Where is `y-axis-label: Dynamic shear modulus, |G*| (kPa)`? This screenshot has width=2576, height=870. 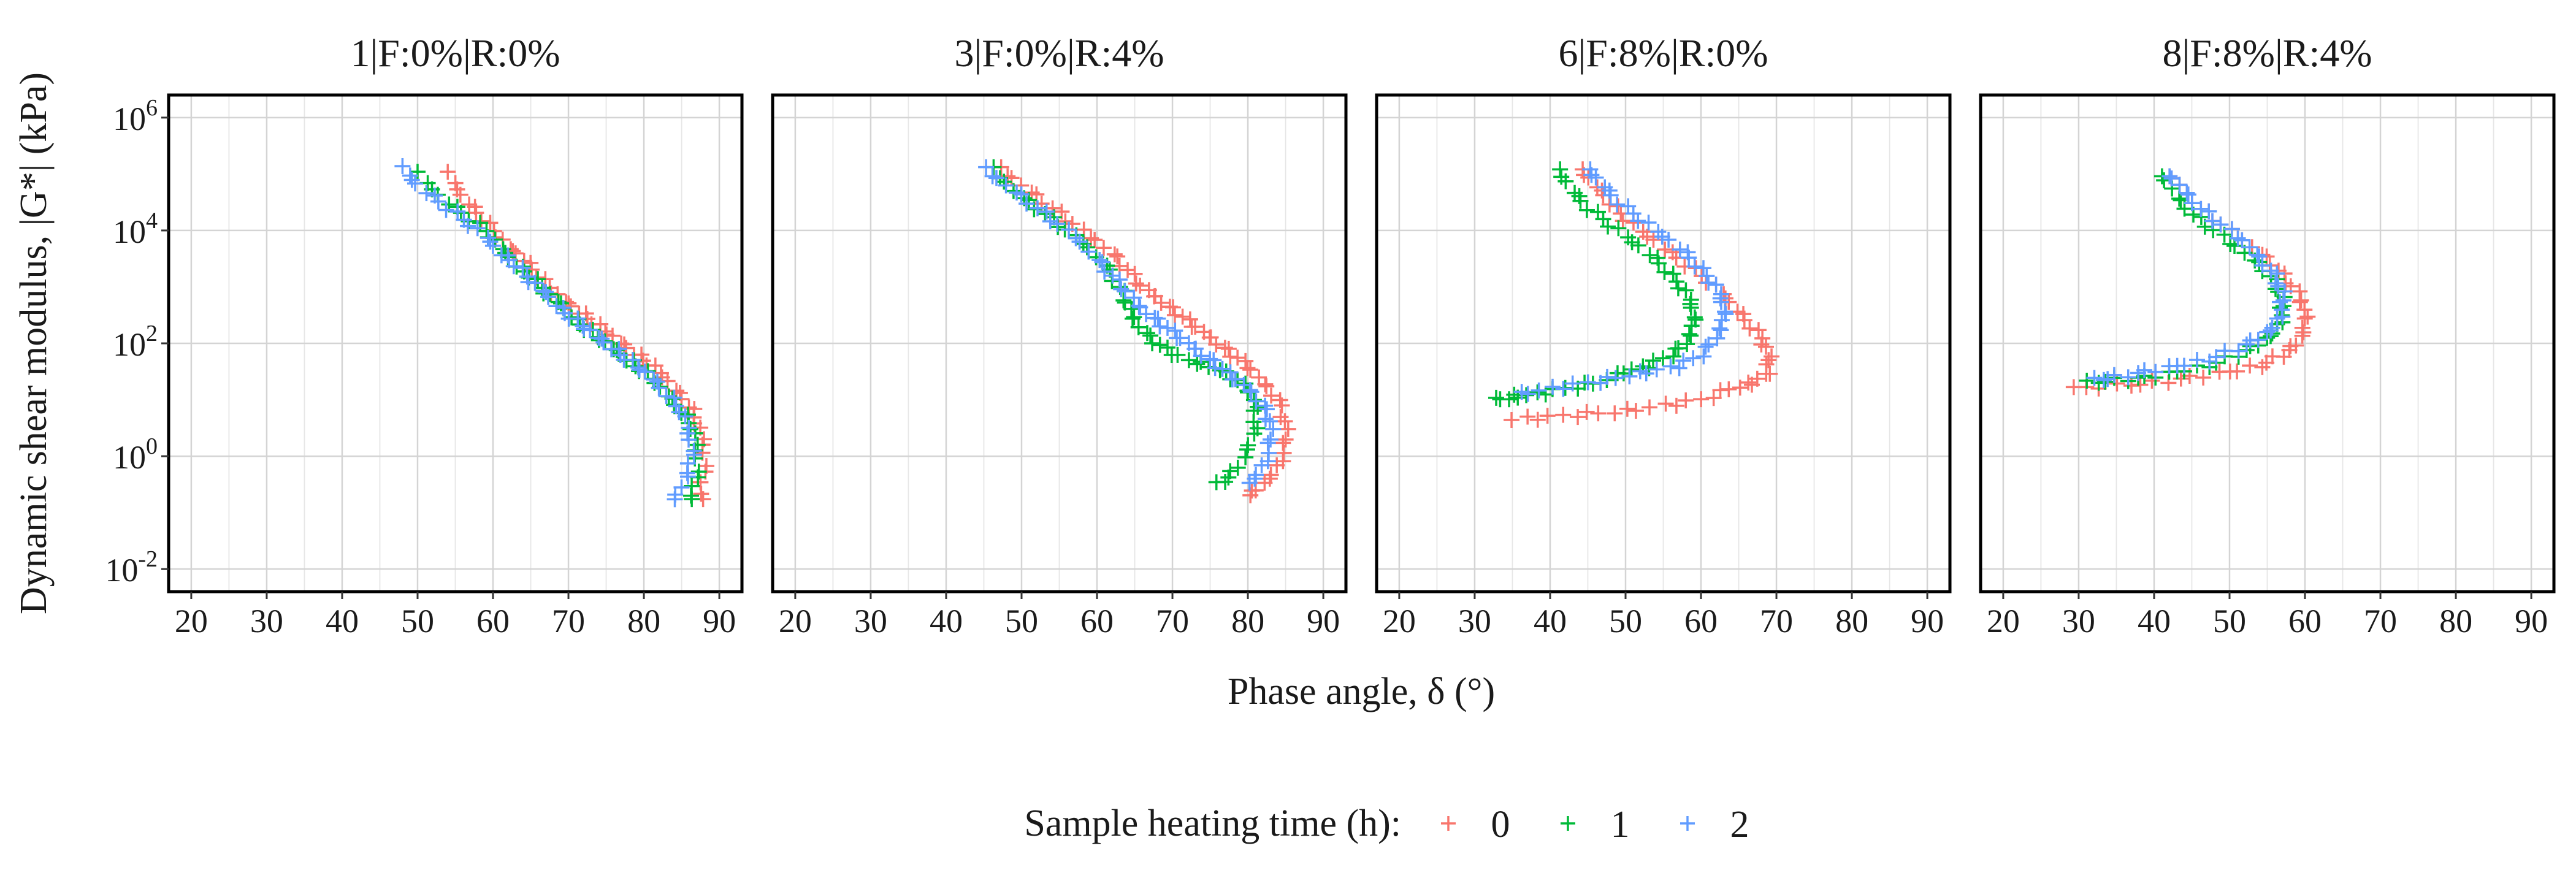 y-axis-label: Dynamic shear modulus, |G*| (kPa) is located at coordinates (34, 343).